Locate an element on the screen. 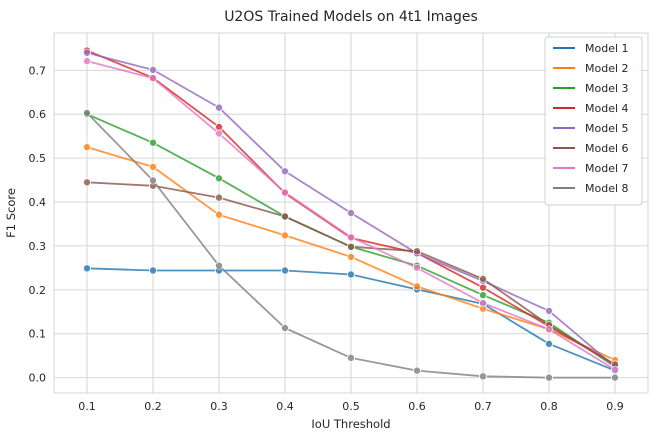 This screenshot has width=660, height=440. x-tick-label: 0.1 is located at coordinates (87, 406).